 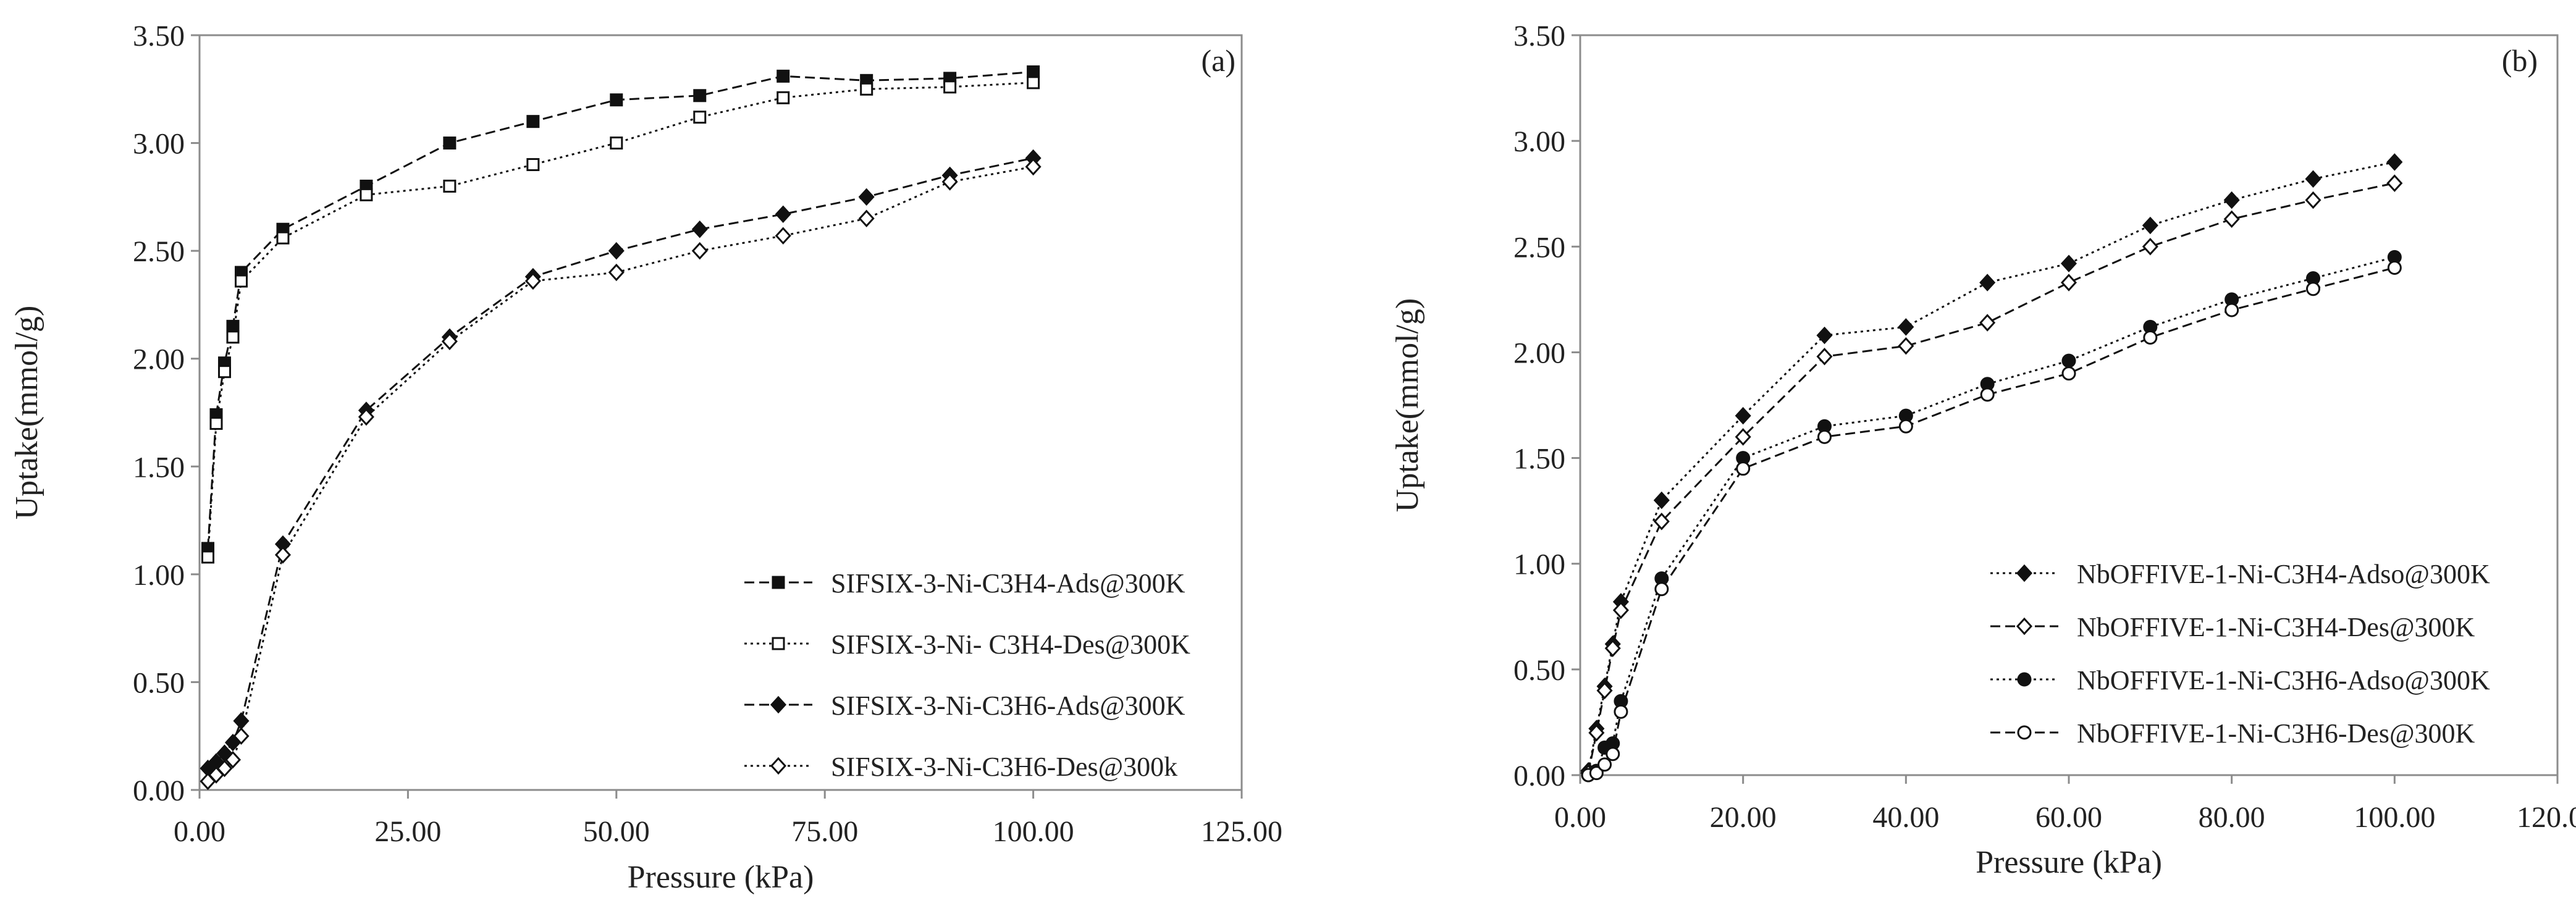 I want to click on x-tick-label: 120.00, so click(x=2546, y=817).